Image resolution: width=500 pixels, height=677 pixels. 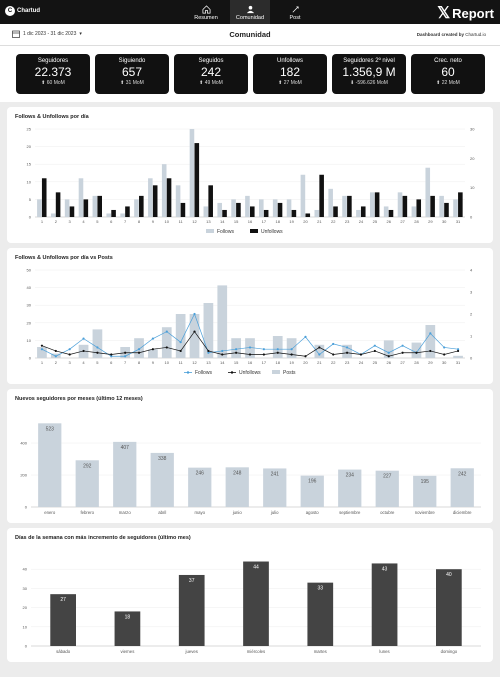 I want to click on x-report-logo: 𝕏 Report, so click(x=465, y=13).